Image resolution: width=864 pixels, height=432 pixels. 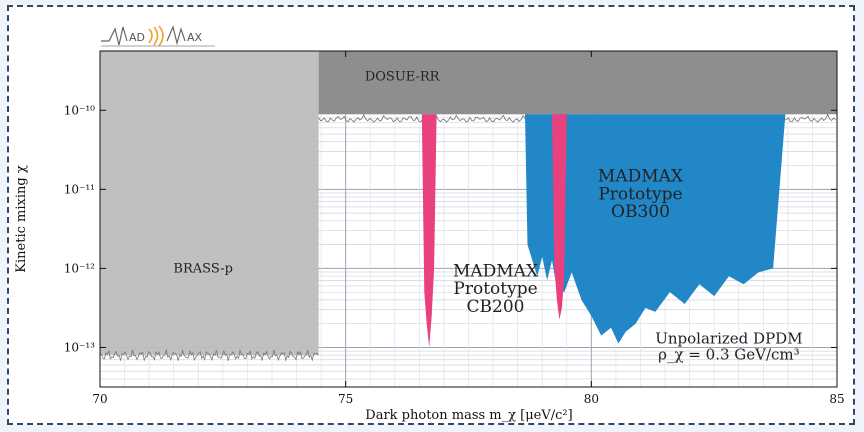 What do you see at coordinates (114, 36) in the screenshot?
I see `logo-wave` at bounding box center [114, 36].